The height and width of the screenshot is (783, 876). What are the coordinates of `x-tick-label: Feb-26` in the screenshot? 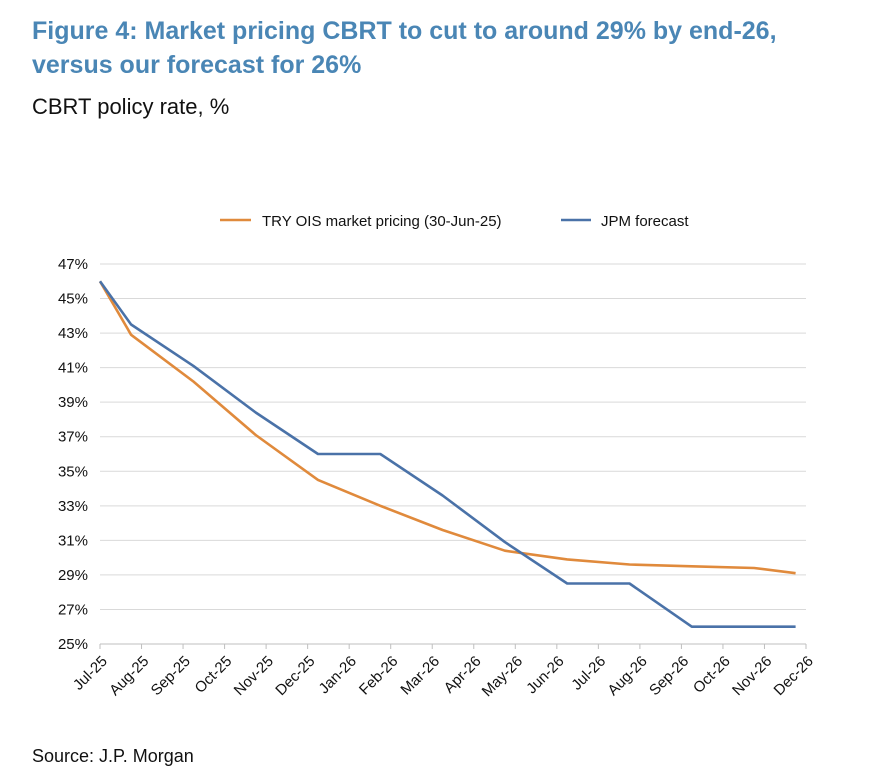 It's located at (379, 676).